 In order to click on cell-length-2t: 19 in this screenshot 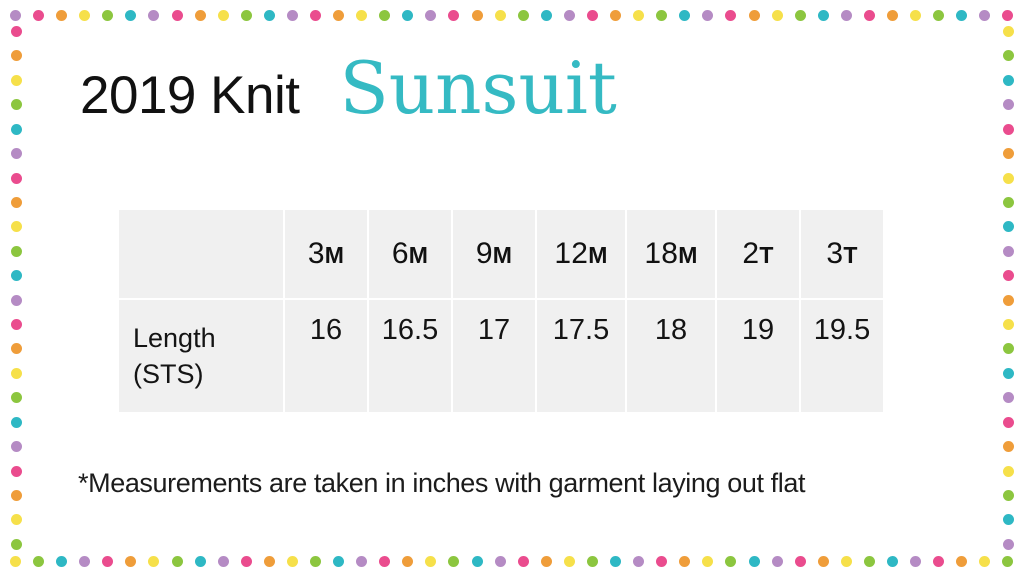, I will do `click(758, 356)`.